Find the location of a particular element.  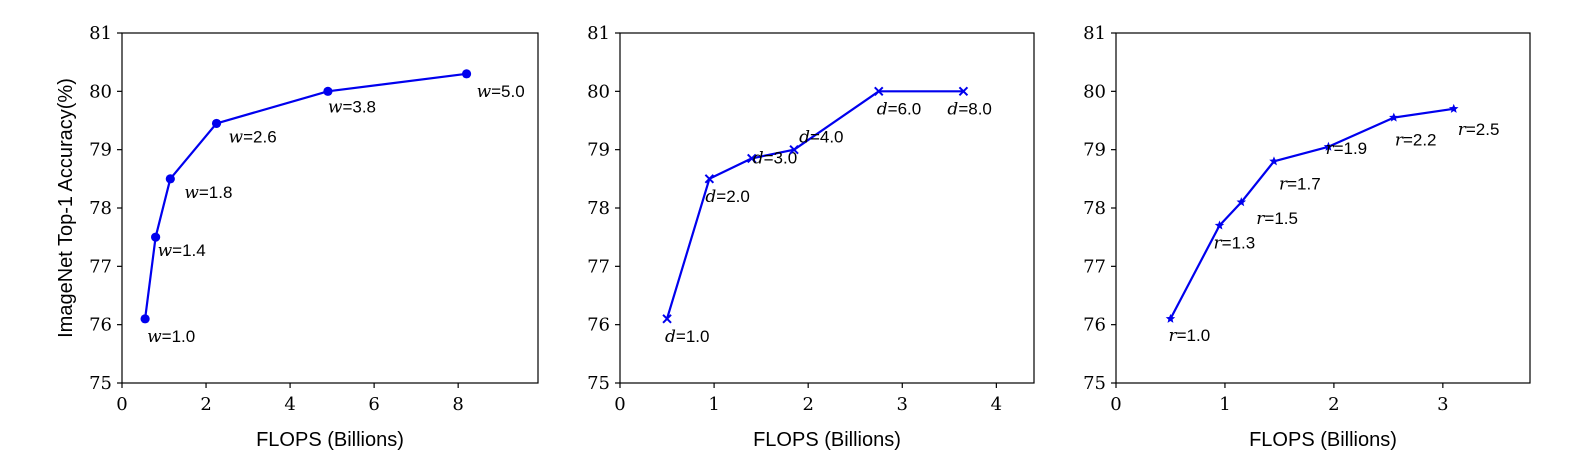

data-point-label: w=2.6 is located at coordinates (253, 137).